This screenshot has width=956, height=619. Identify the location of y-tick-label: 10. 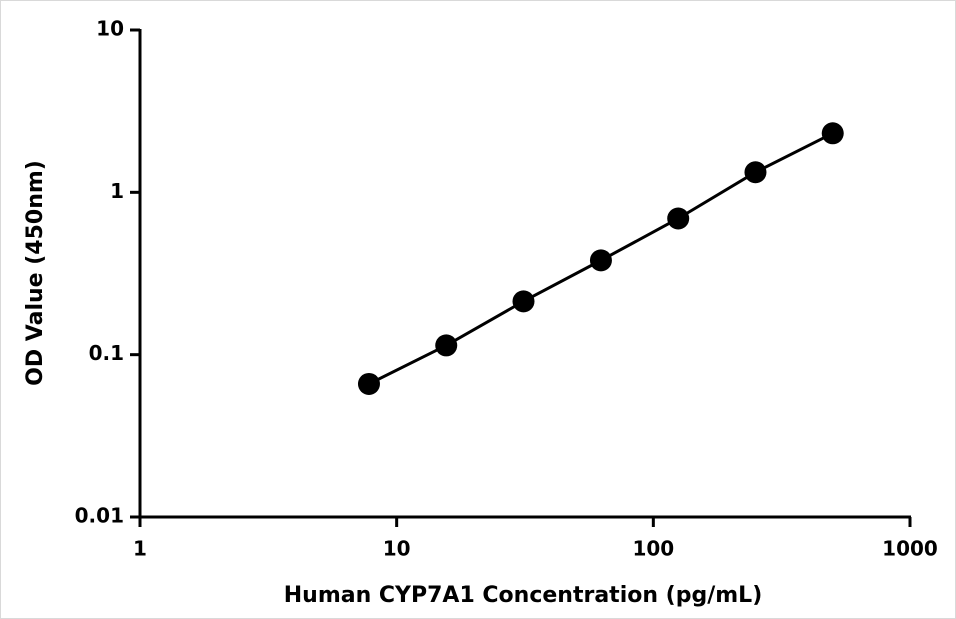
(110, 29).